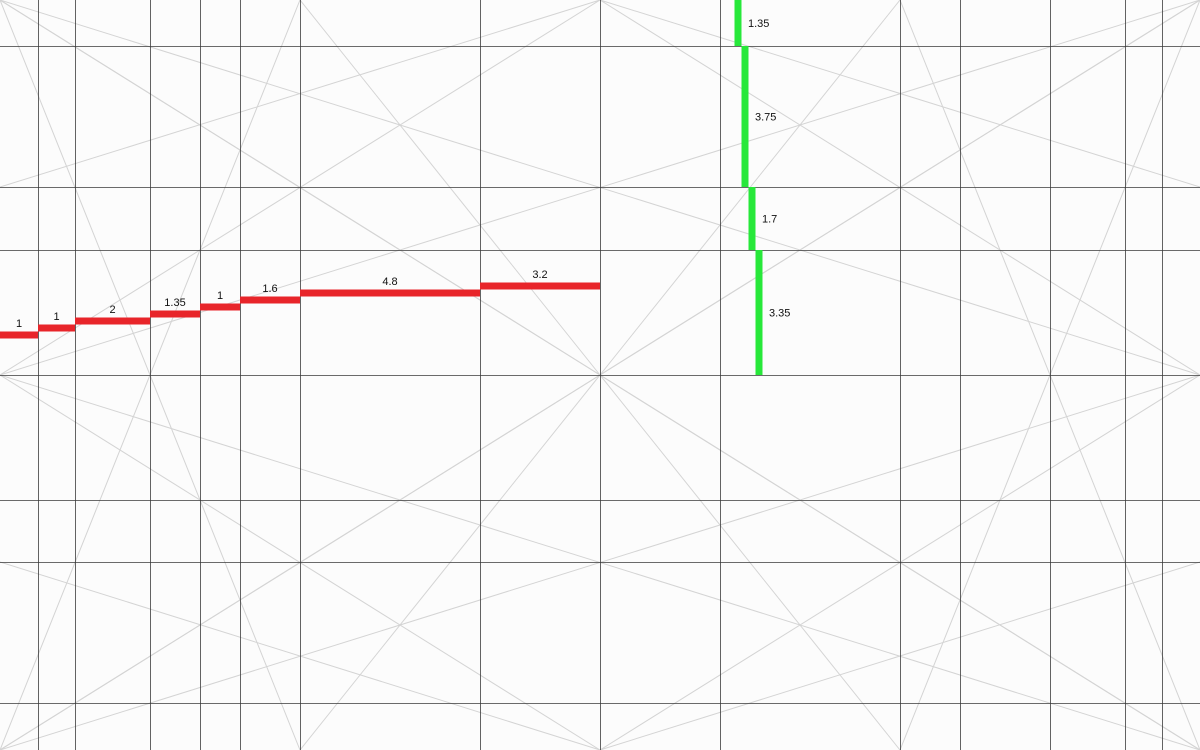 The height and width of the screenshot is (750, 1200). Describe the element at coordinates (56, 317) in the screenshot. I see `horizontal-step-label-1: 1` at that location.